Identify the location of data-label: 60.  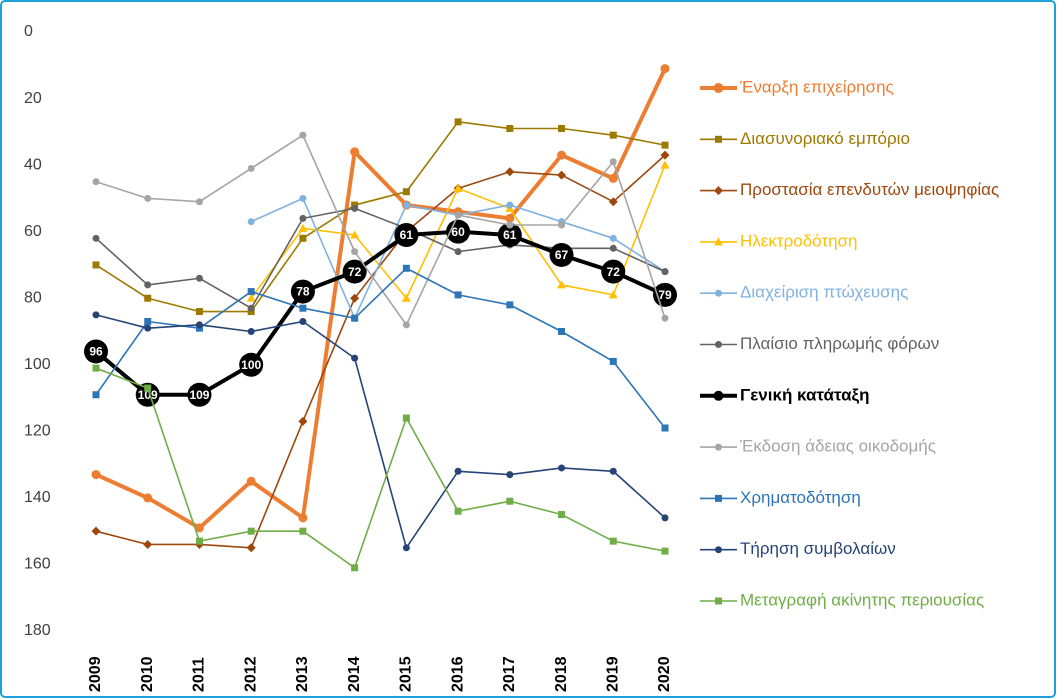
(458, 232).